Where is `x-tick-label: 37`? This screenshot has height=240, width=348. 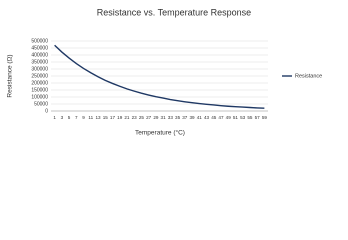
x-tick-label: 37 is located at coordinates (185, 117).